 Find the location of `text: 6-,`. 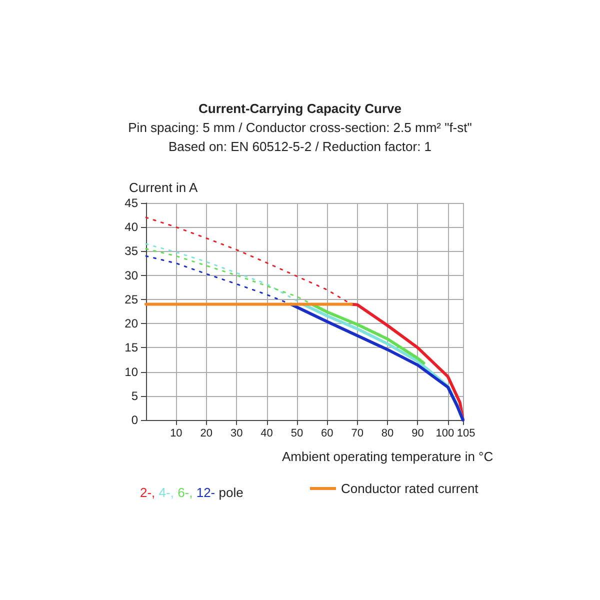

text: 6-, is located at coordinates (185, 492).